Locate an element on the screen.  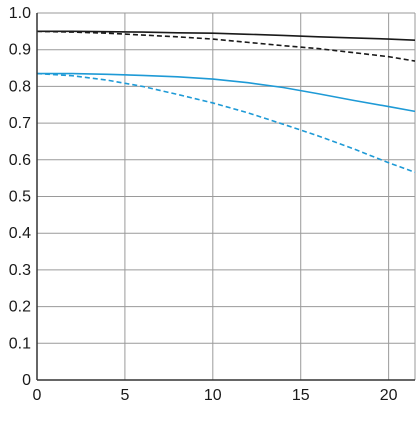
y-tick-label: 0.5 is located at coordinates (20, 197).